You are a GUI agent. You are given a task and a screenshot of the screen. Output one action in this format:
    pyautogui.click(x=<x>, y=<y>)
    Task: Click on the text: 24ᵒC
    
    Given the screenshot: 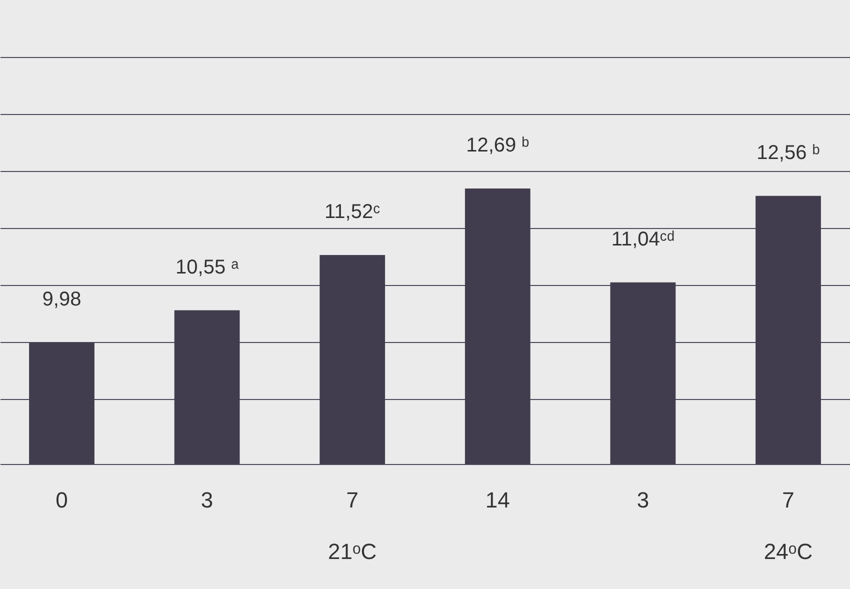 What is the action you would take?
    pyautogui.click(x=788, y=551)
    